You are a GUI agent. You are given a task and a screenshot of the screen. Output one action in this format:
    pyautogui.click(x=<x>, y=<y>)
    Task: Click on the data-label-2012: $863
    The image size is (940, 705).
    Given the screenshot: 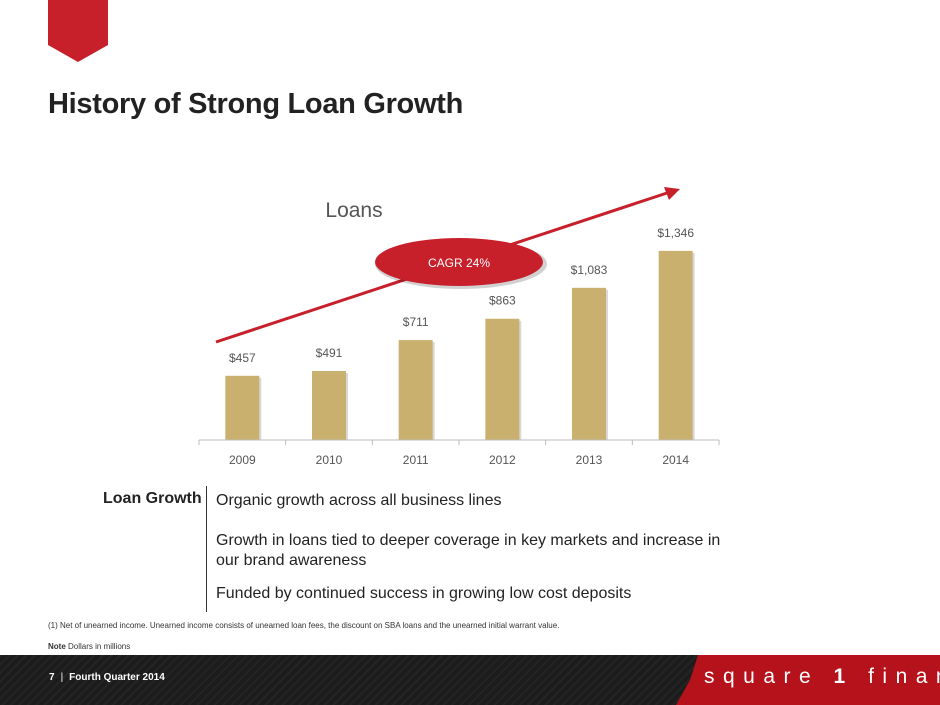 What is the action you would take?
    pyautogui.click(x=502, y=301)
    